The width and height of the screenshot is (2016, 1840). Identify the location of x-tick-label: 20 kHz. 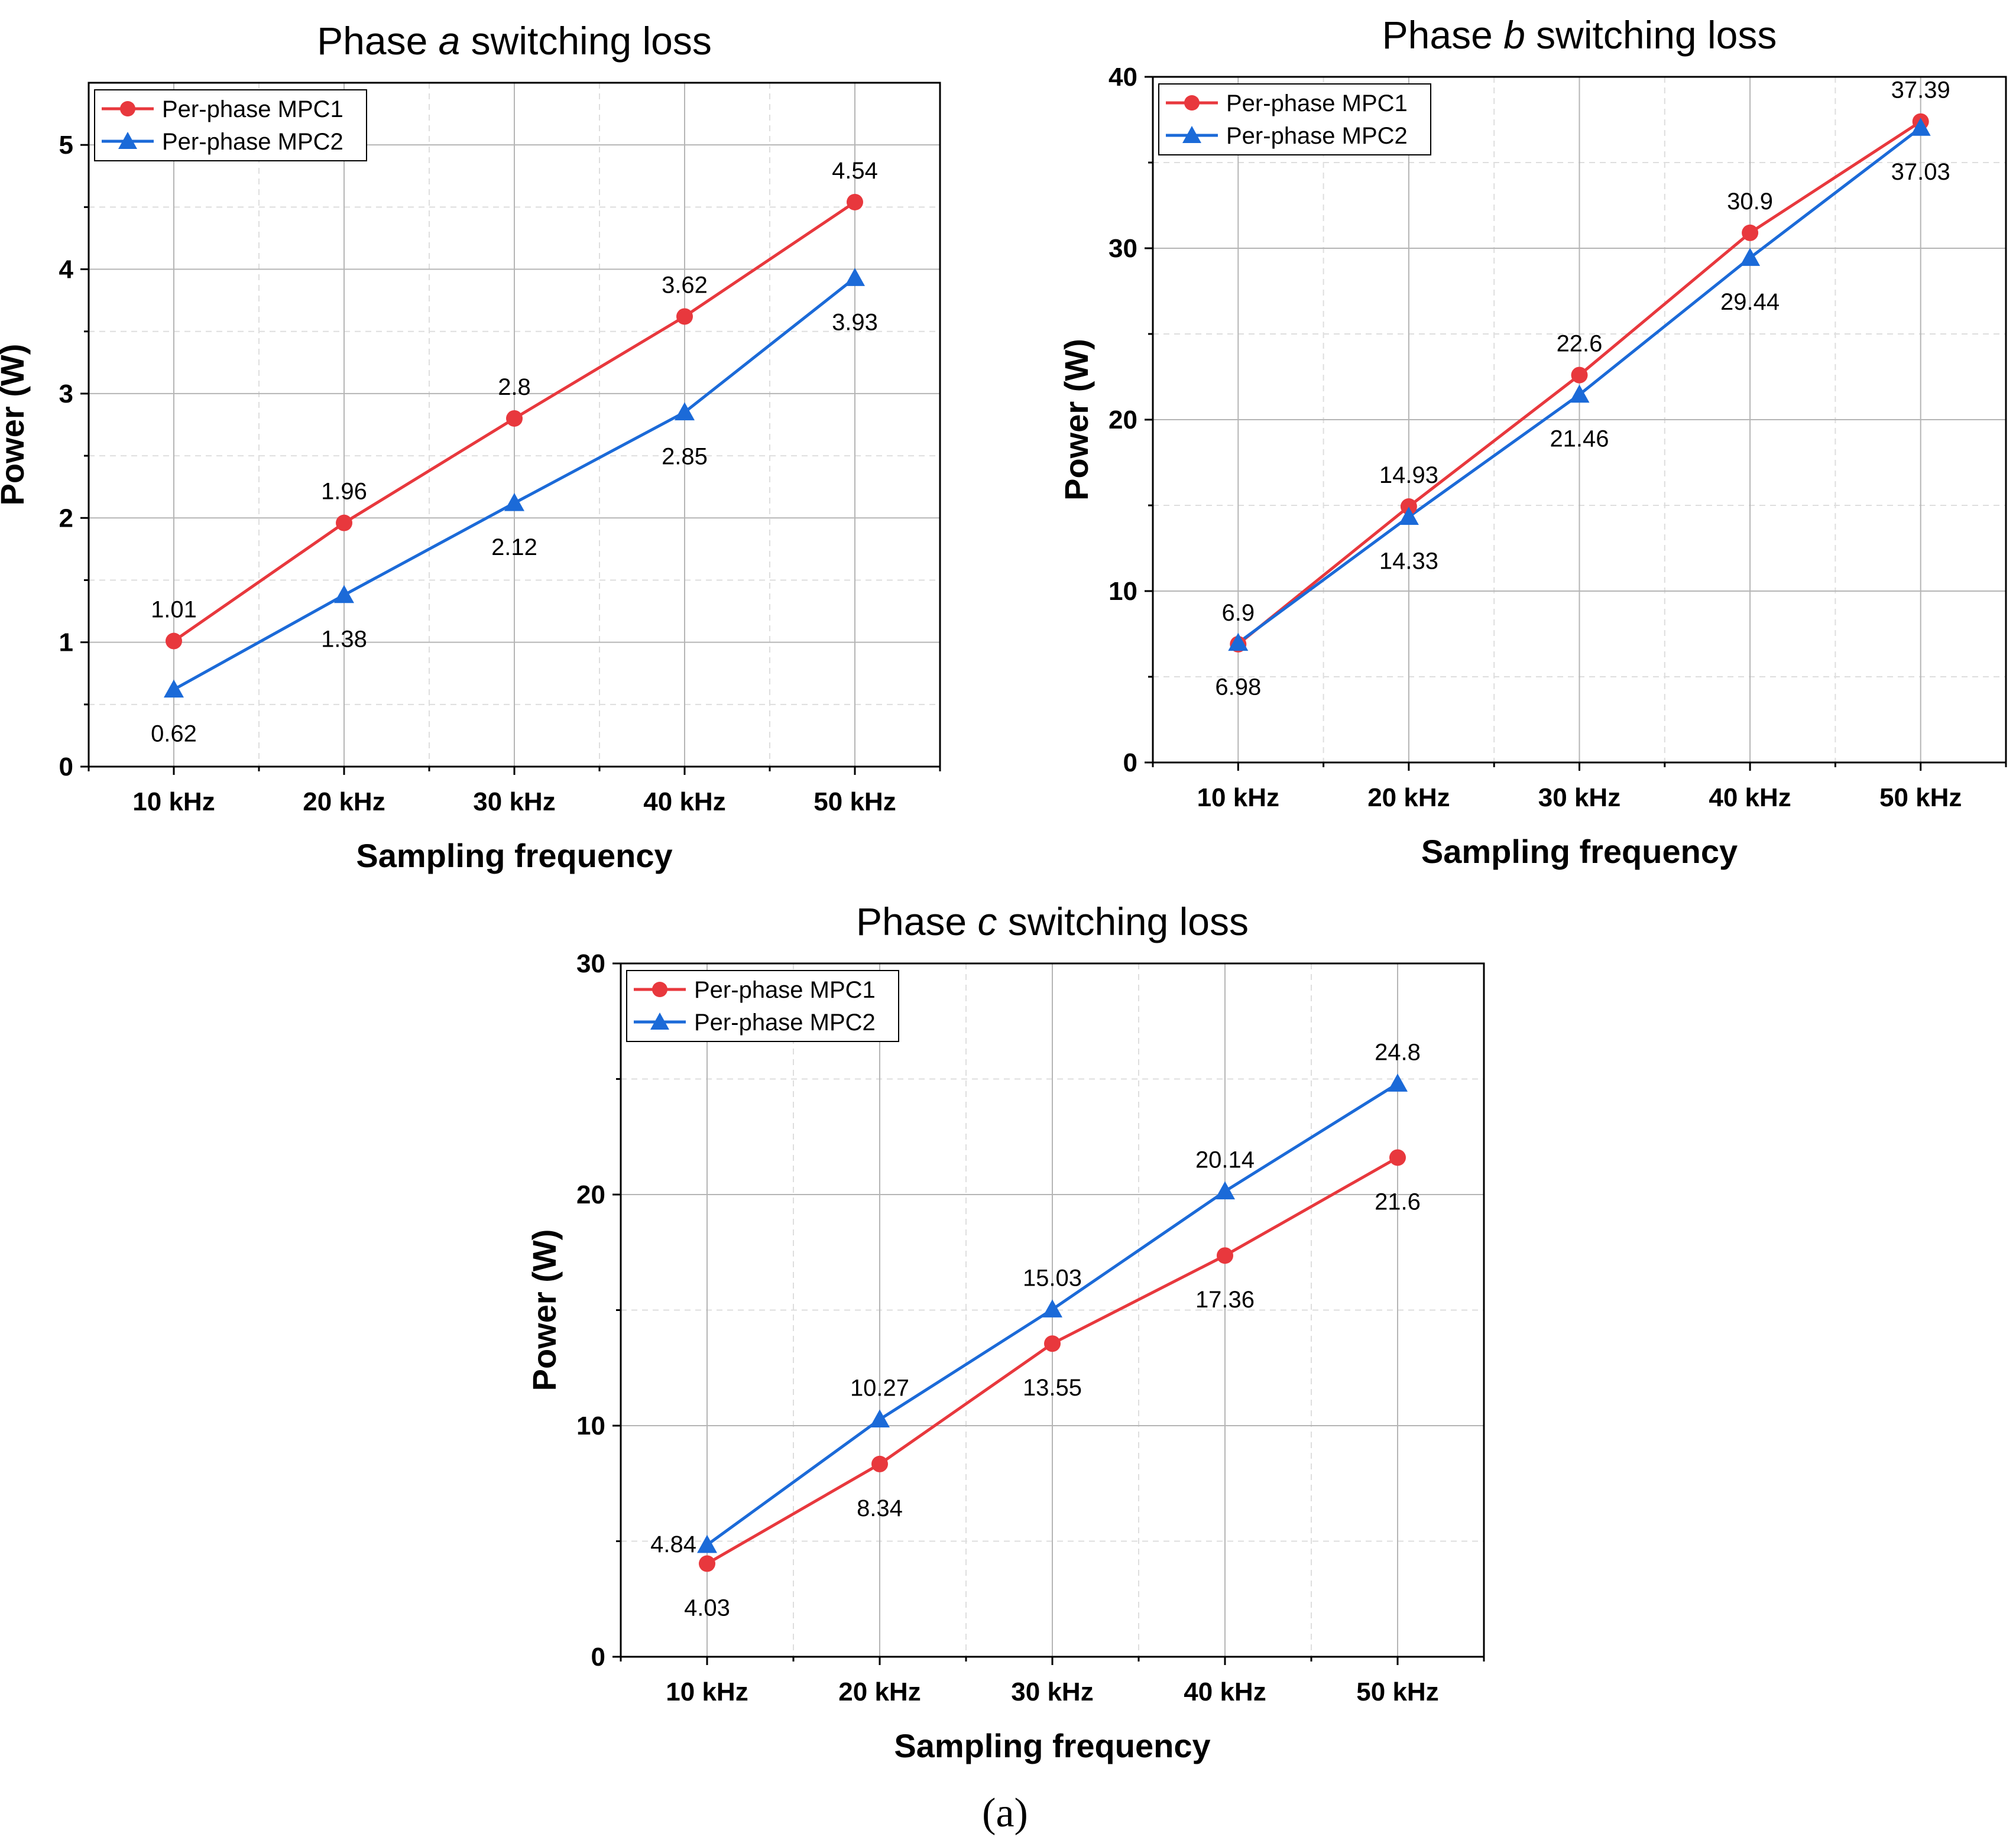
(879, 1691).